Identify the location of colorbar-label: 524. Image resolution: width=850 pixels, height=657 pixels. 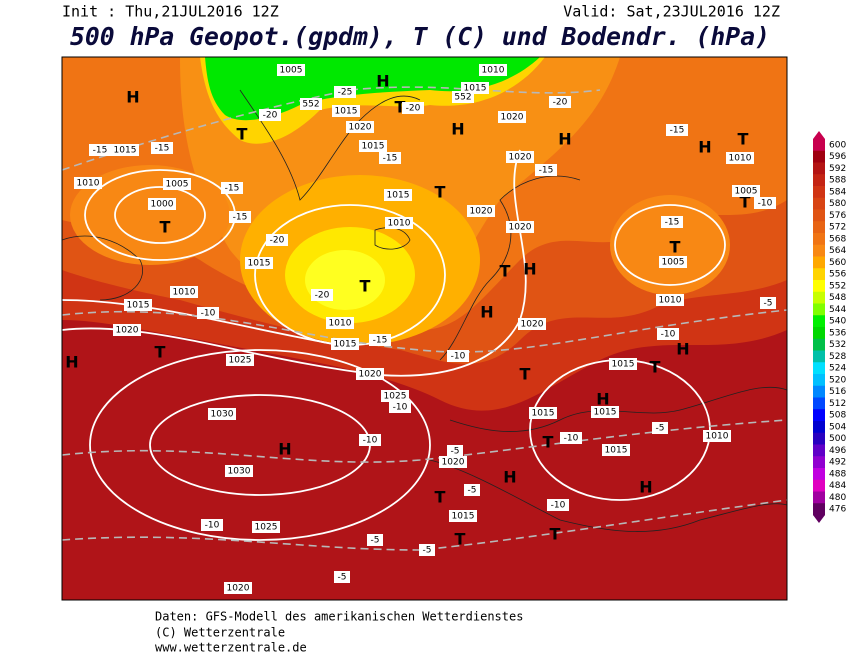
(837, 369).